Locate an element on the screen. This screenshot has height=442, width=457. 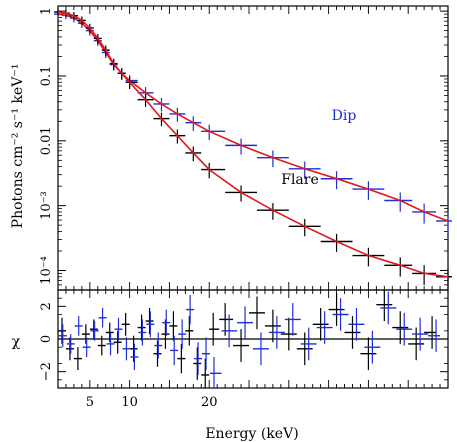
y-tick-label: 0.01 is located at coordinates (46, 140).